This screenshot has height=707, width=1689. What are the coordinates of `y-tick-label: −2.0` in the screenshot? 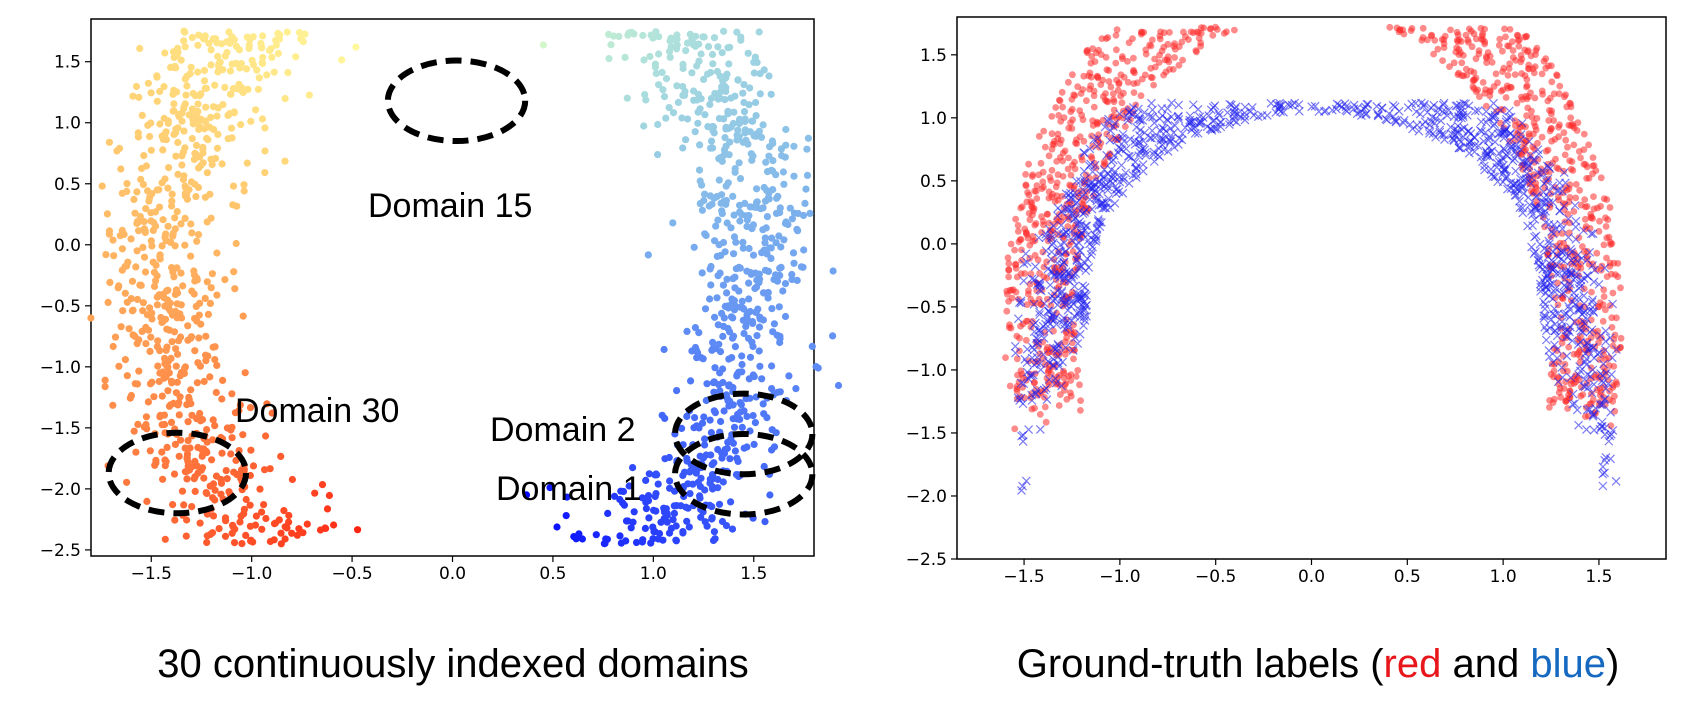 It's located at (60, 490).